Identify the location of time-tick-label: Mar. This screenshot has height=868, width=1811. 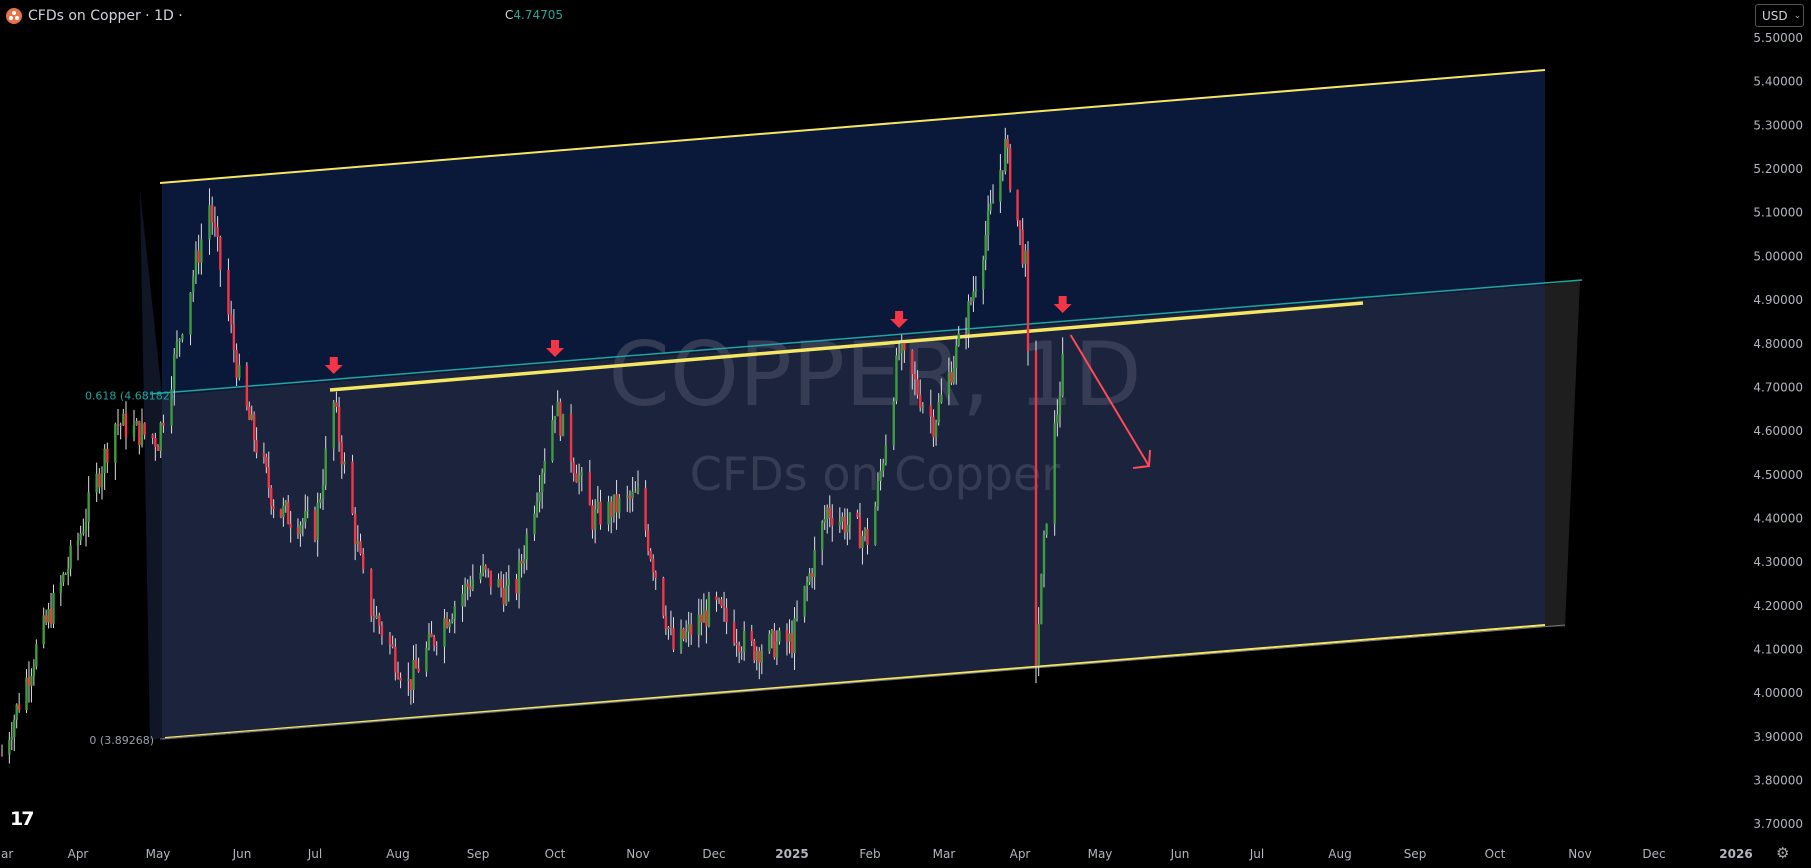
(944, 854).